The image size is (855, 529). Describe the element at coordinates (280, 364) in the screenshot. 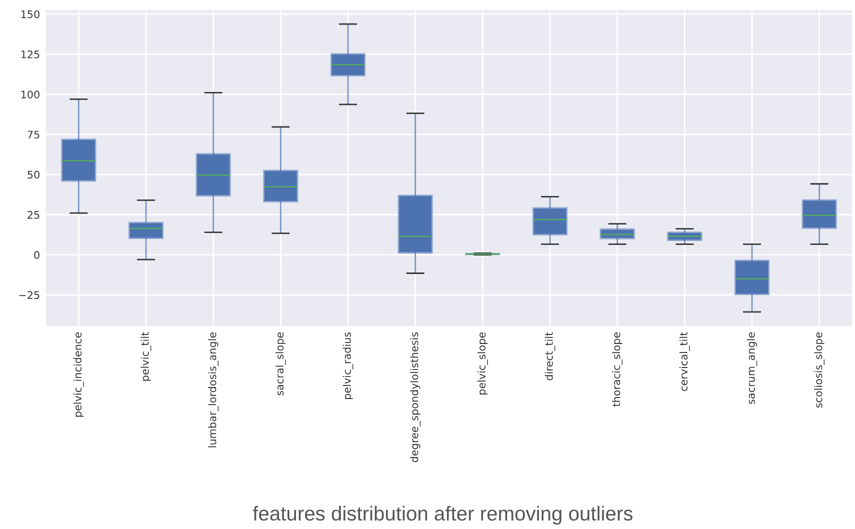

I see `x-tick-label: sacral_slope` at that location.